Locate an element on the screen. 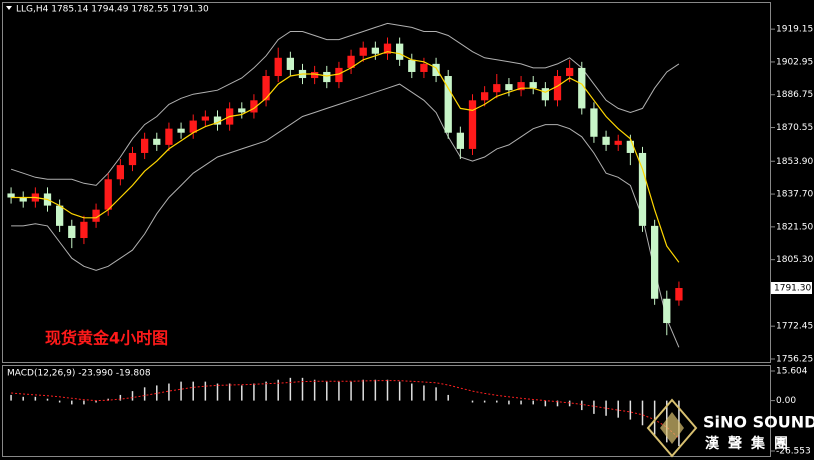 The height and width of the screenshot is (460, 814). y-tick-label: 1772.45 is located at coordinates (794, 327).